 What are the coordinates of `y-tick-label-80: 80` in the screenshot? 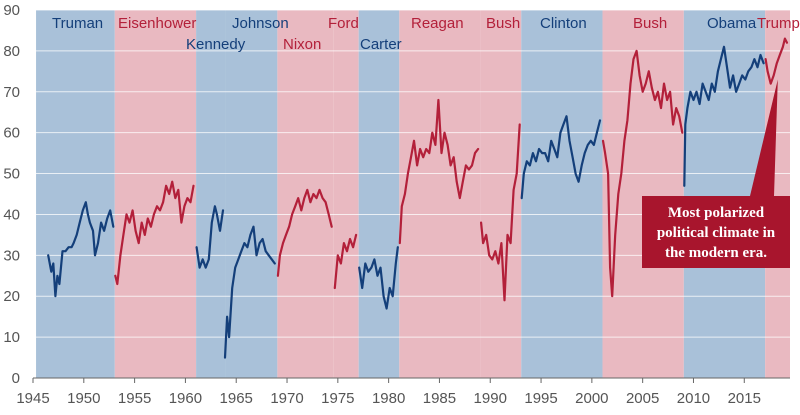 It's located at (11, 51).